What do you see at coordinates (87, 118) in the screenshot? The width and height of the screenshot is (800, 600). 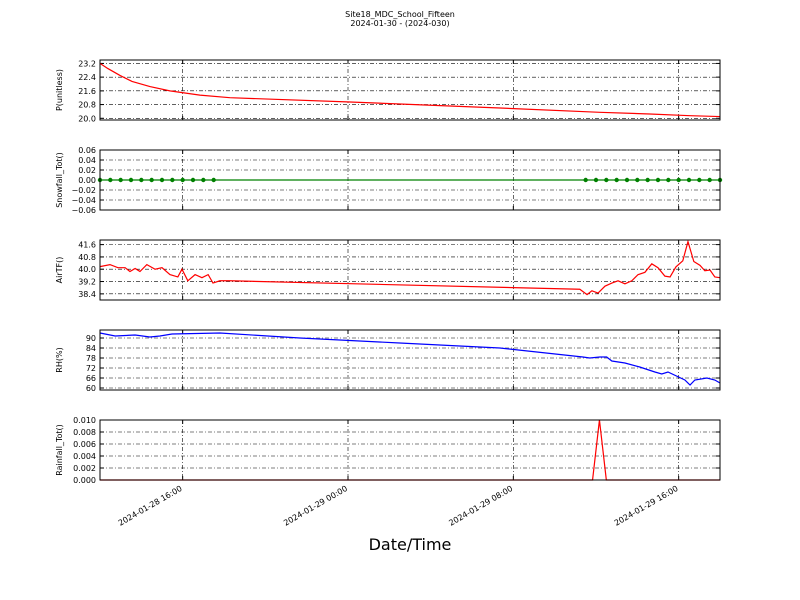 I see `y-tick-label: 20.0` at bounding box center [87, 118].